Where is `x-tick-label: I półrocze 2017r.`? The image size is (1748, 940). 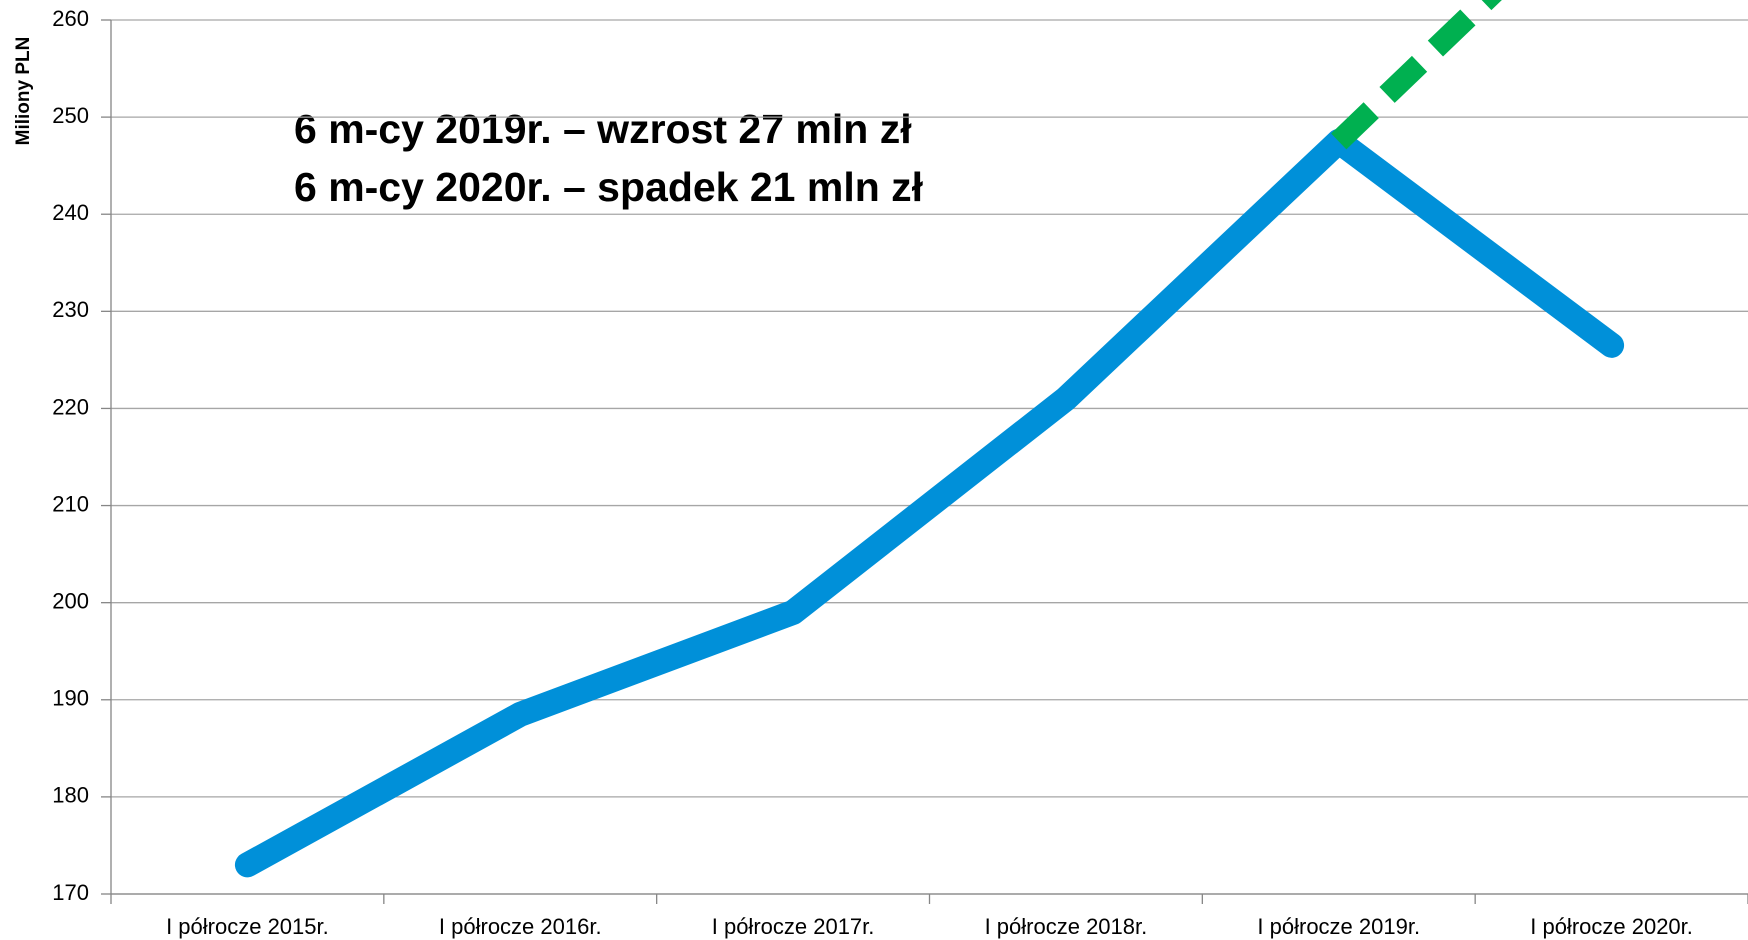
x-tick-label: I półrocze 2017r. is located at coordinates (793, 926).